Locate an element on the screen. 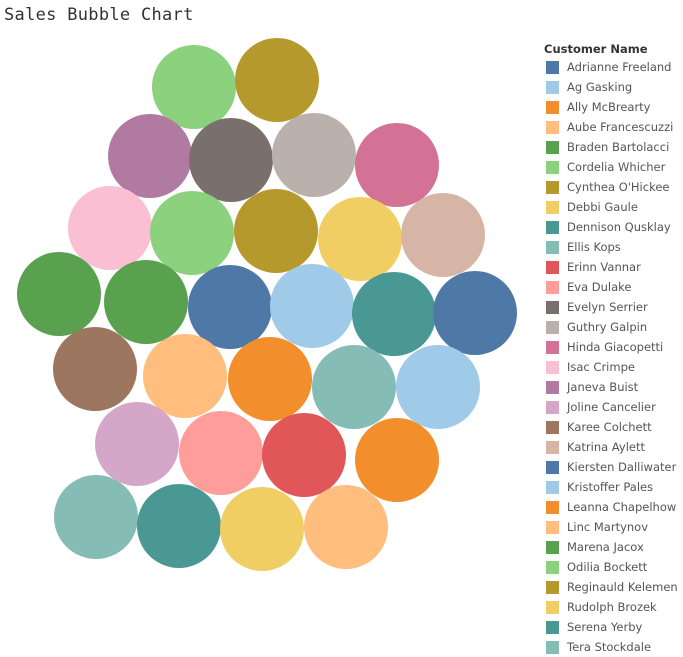 The image size is (683, 657). legend-label: Cordelia Whicher is located at coordinates (616, 167).